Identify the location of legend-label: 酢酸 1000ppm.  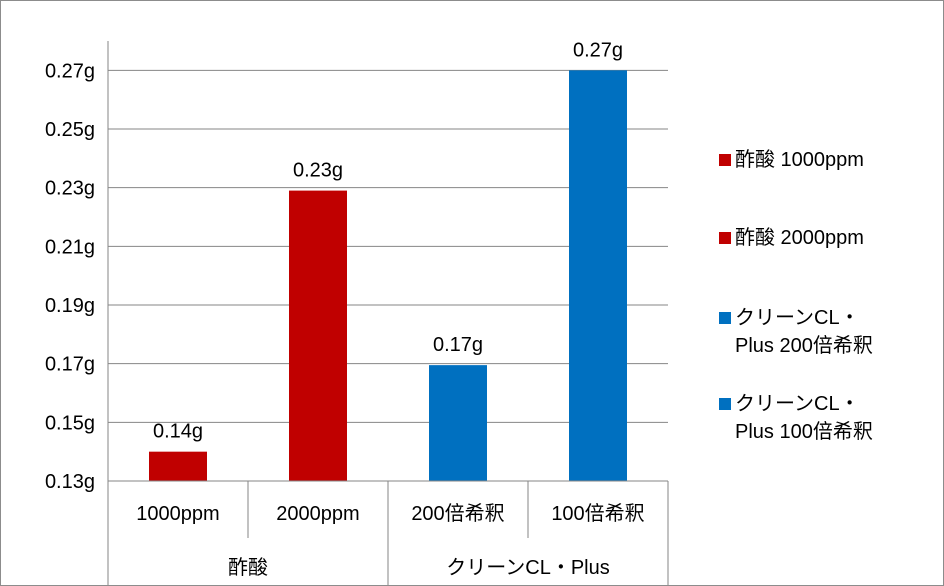
(799, 160).